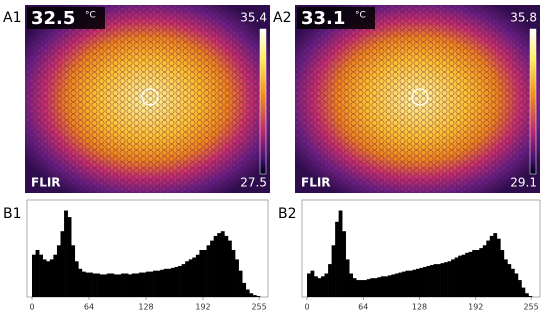  I want to click on temp-box, so click(336, 18).